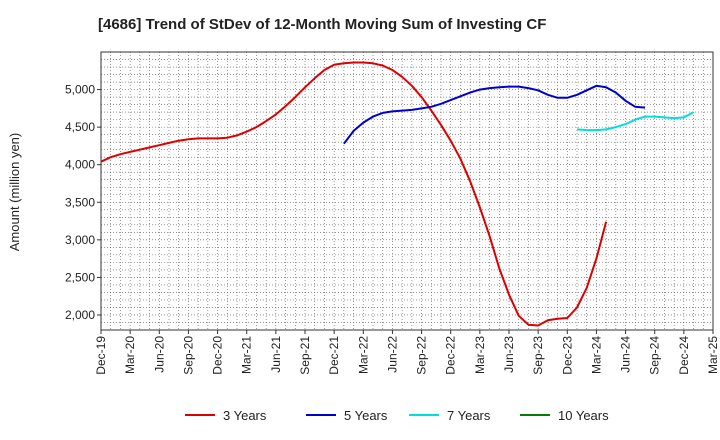  I want to click on x-tick-label: Sep-22, so click(422, 355).